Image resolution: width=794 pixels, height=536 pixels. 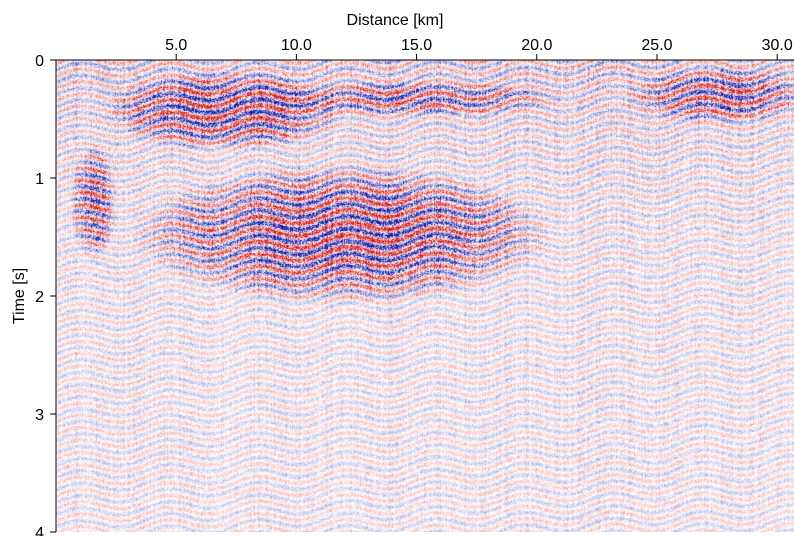 What do you see at coordinates (395, 20) in the screenshot?
I see `x-axis-label: Distance [km]` at bounding box center [395, 20].